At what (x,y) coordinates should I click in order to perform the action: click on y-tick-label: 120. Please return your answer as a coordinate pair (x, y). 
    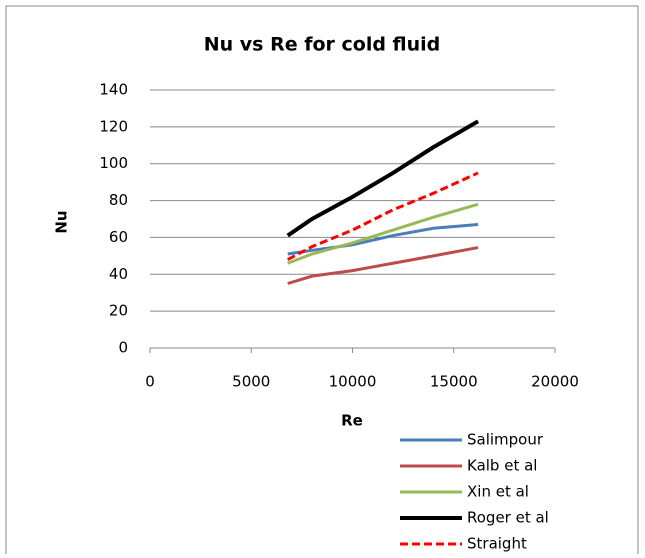
    Looking at the image, I should click on (113, 126).